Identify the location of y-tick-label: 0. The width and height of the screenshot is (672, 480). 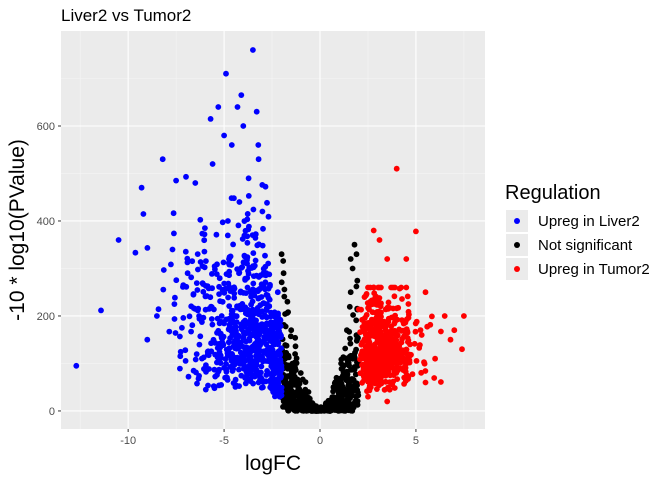
(52, 412).